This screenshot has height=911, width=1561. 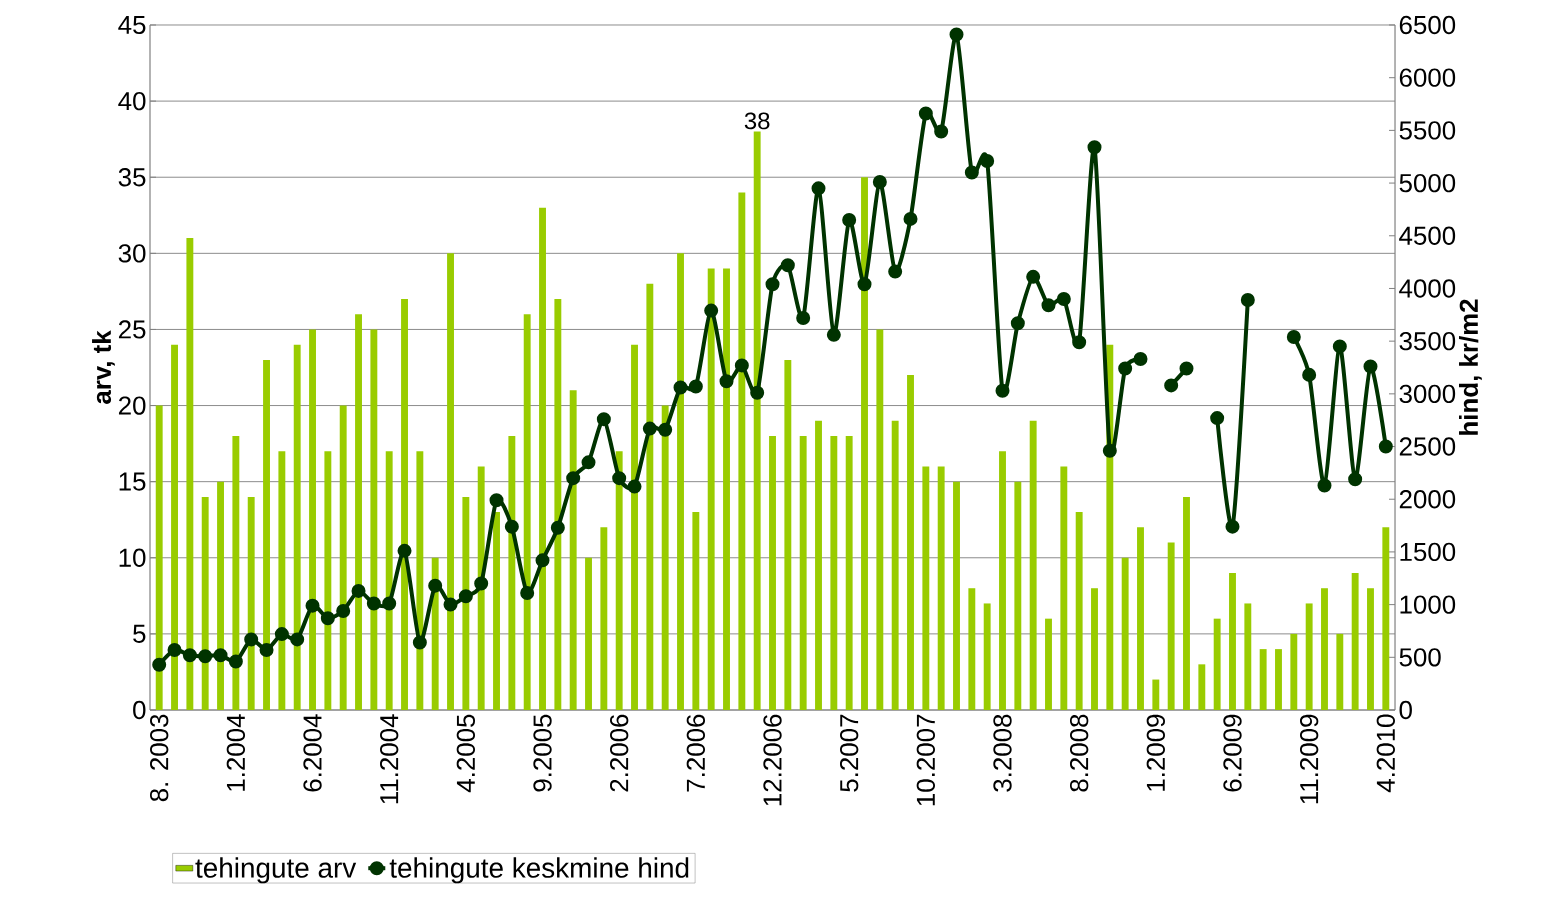 What do you see at coordinates (1232, 753) in the screenshot?
I see `x-tick-label: 6.2009` at bounding box center [1232, 753].